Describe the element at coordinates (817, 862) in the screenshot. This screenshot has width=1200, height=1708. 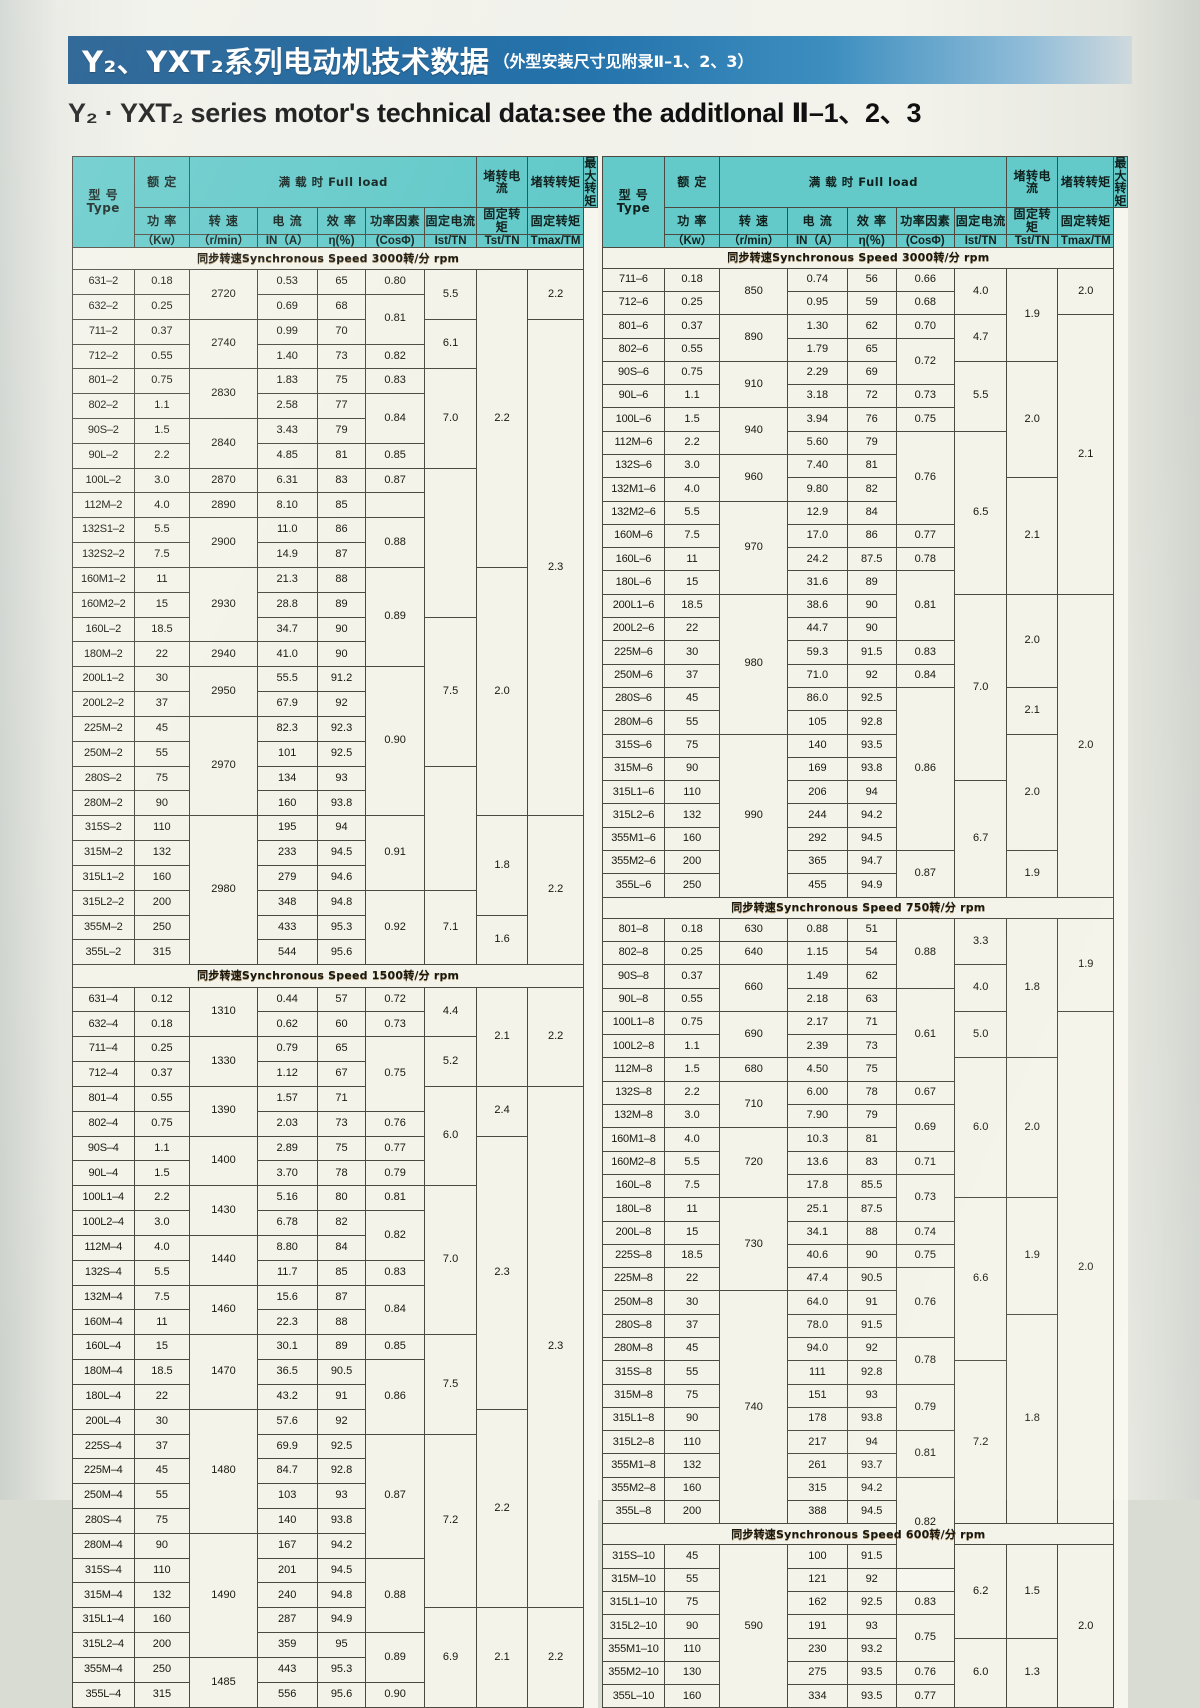
I see `cell-current: 365` at that location.